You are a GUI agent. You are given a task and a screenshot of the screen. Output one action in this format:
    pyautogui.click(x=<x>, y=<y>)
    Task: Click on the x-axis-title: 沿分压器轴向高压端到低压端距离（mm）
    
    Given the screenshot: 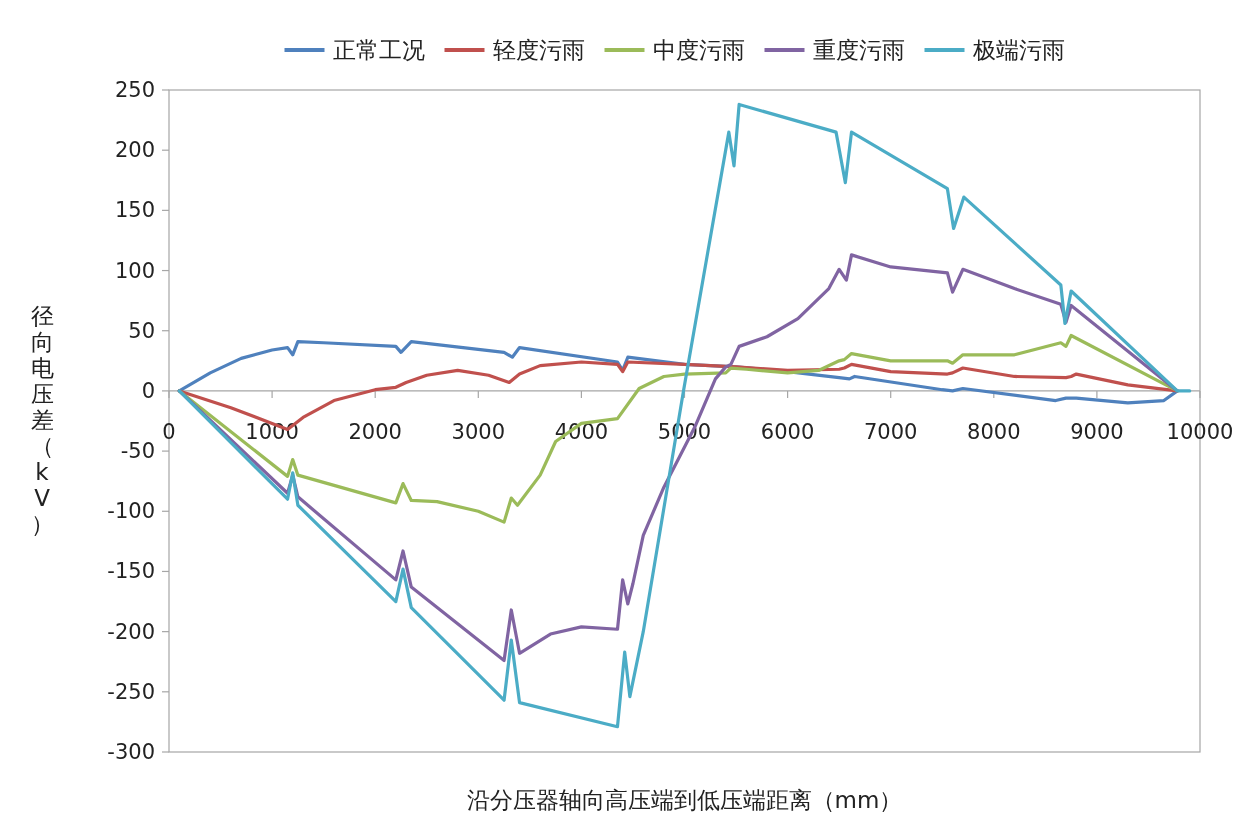 What is the action you would take?
    pyautogui.click(x=684, y=800)
    